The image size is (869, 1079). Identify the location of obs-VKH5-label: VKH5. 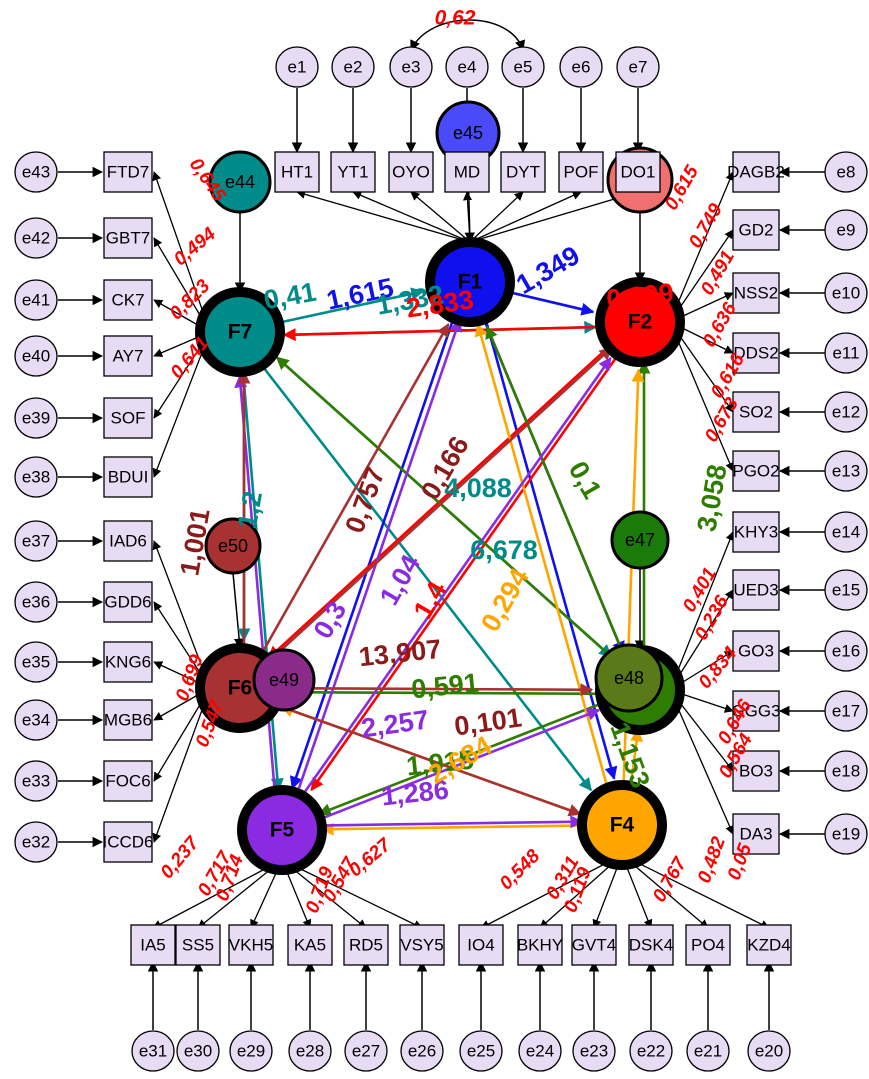
(251, 945).